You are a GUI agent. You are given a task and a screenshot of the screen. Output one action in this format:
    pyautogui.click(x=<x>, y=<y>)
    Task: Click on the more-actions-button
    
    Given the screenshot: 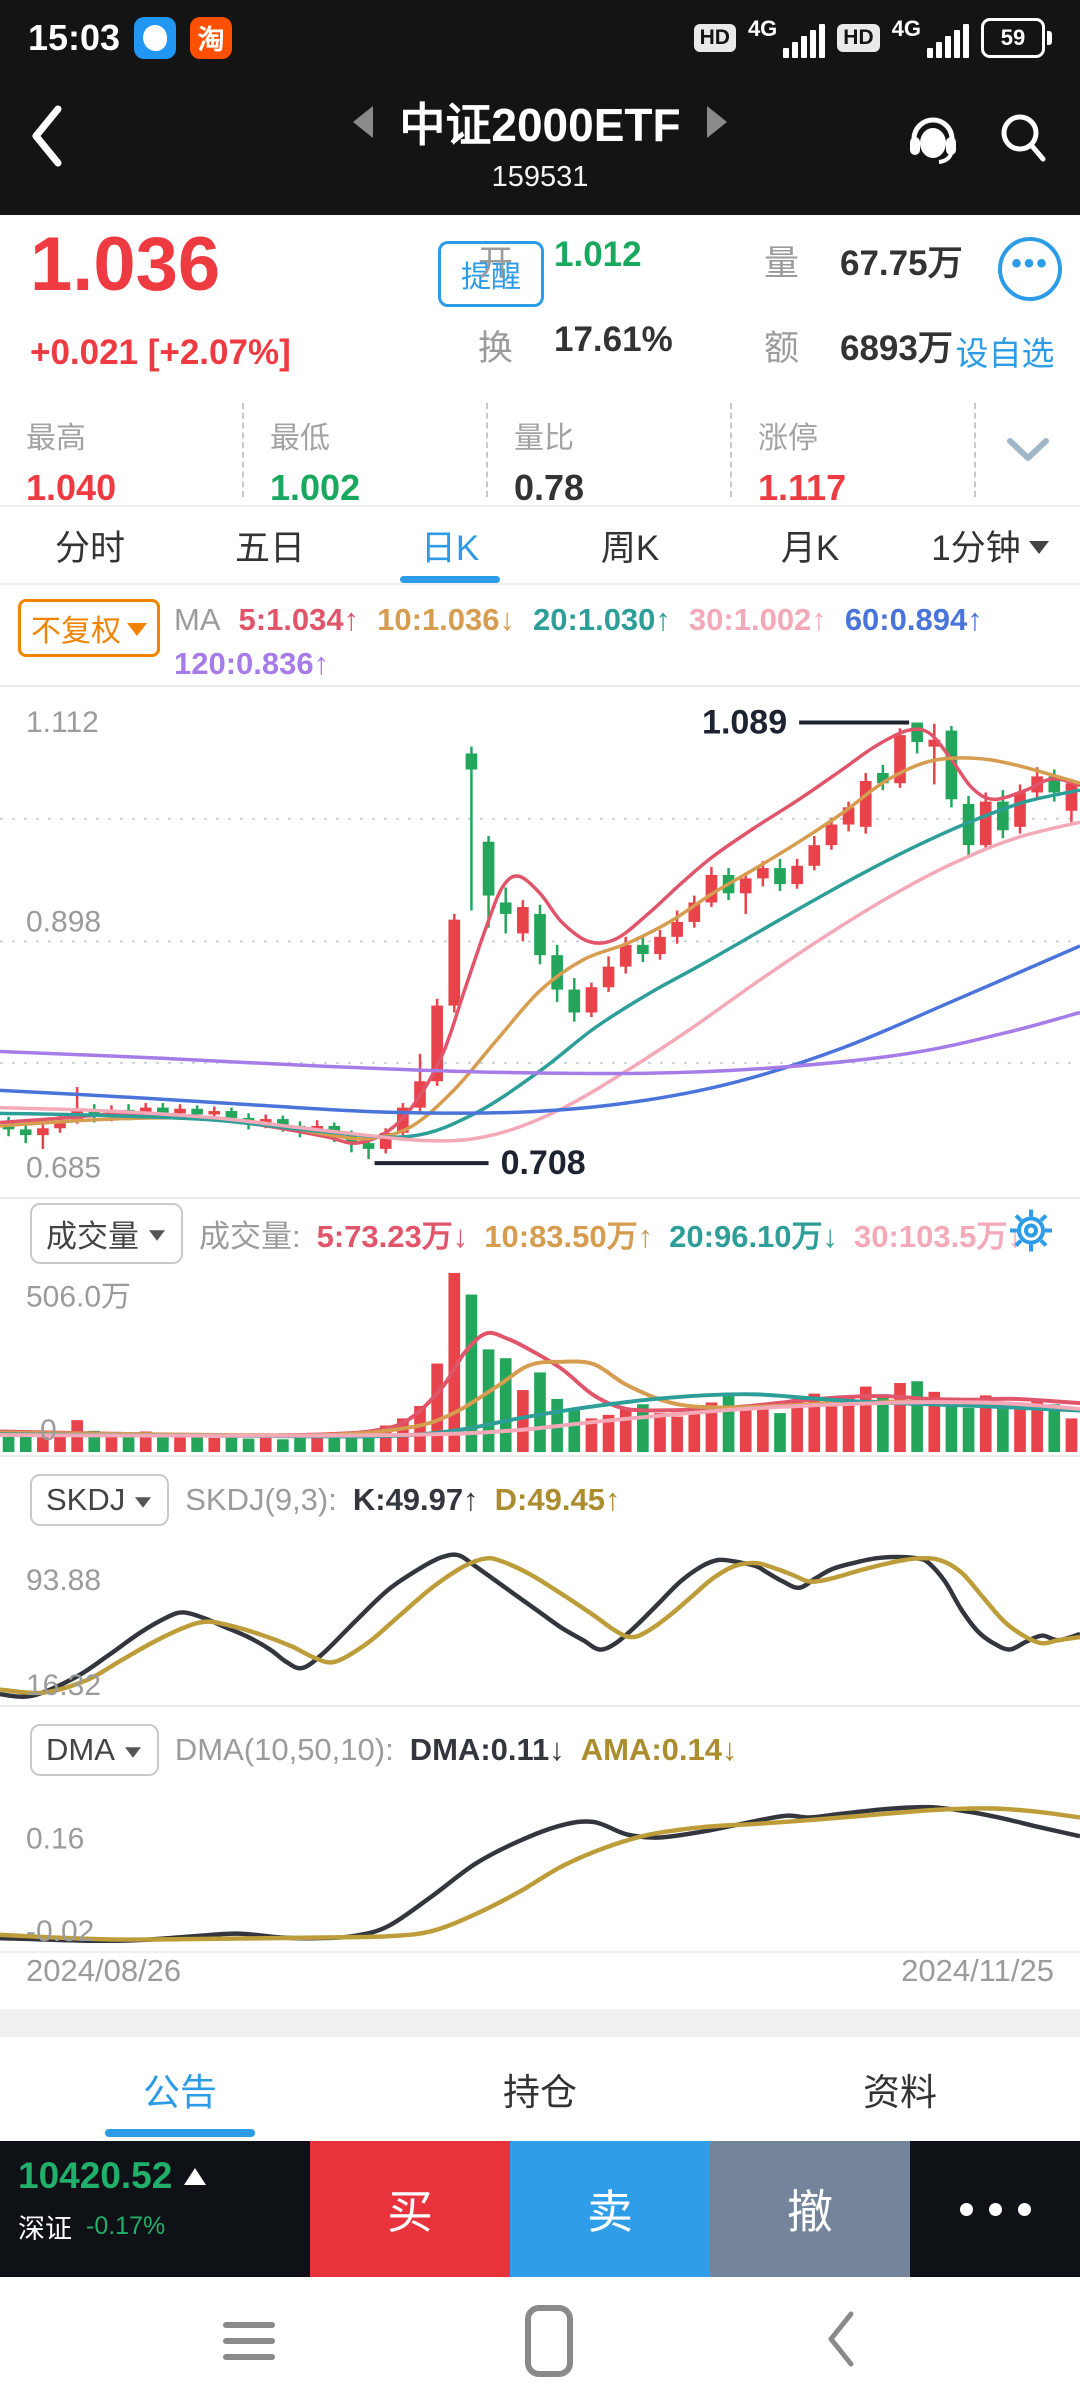 What is the action you would take?
    pyautogui.click(x=995, y=2209)
    